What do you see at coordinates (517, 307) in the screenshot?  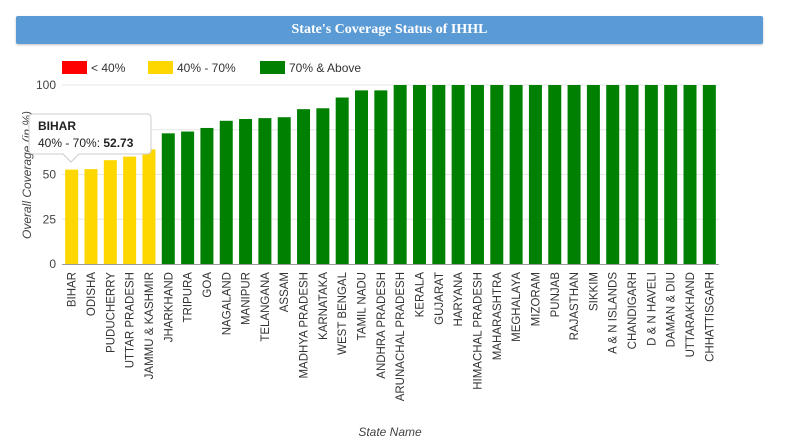 I see `x-tick-label: MEGHALAYA` at bounding box center [517, 307].